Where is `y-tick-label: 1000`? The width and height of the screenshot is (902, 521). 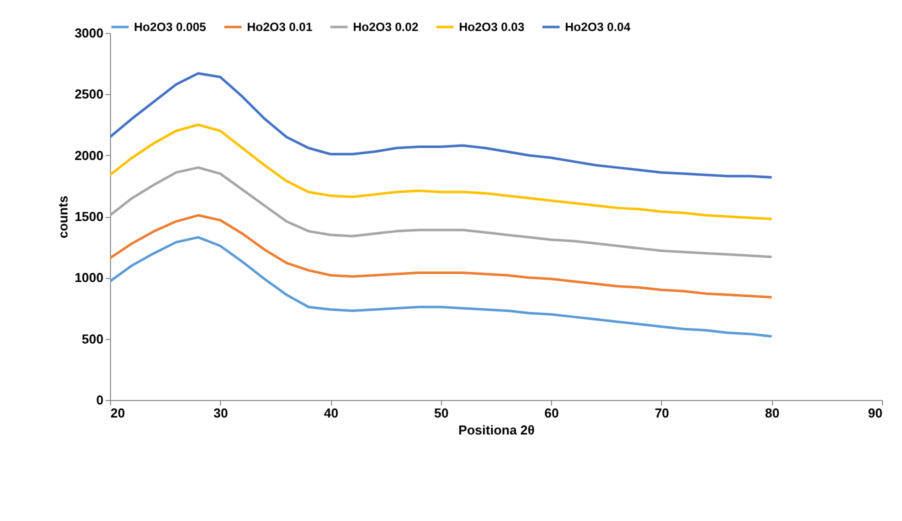
y-tick-label: 1000 is located at coordinates (89, 278).